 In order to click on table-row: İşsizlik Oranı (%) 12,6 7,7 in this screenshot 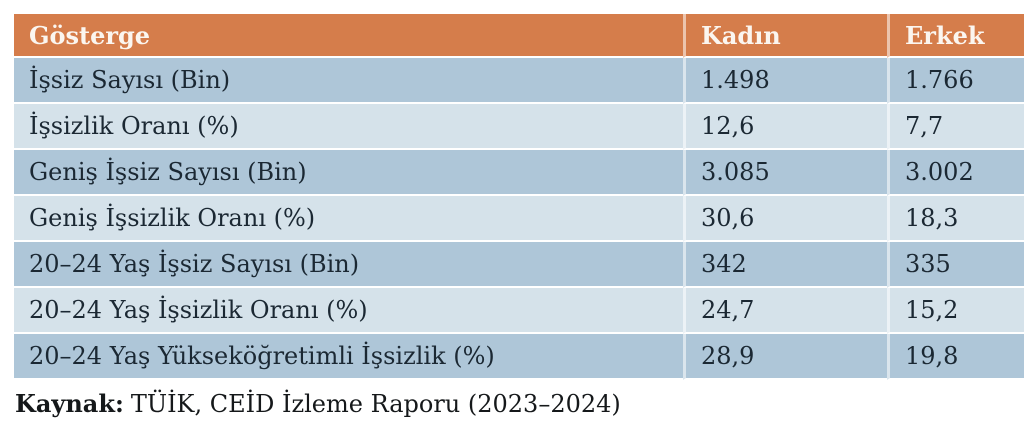, I will do `click(519, 127)`.